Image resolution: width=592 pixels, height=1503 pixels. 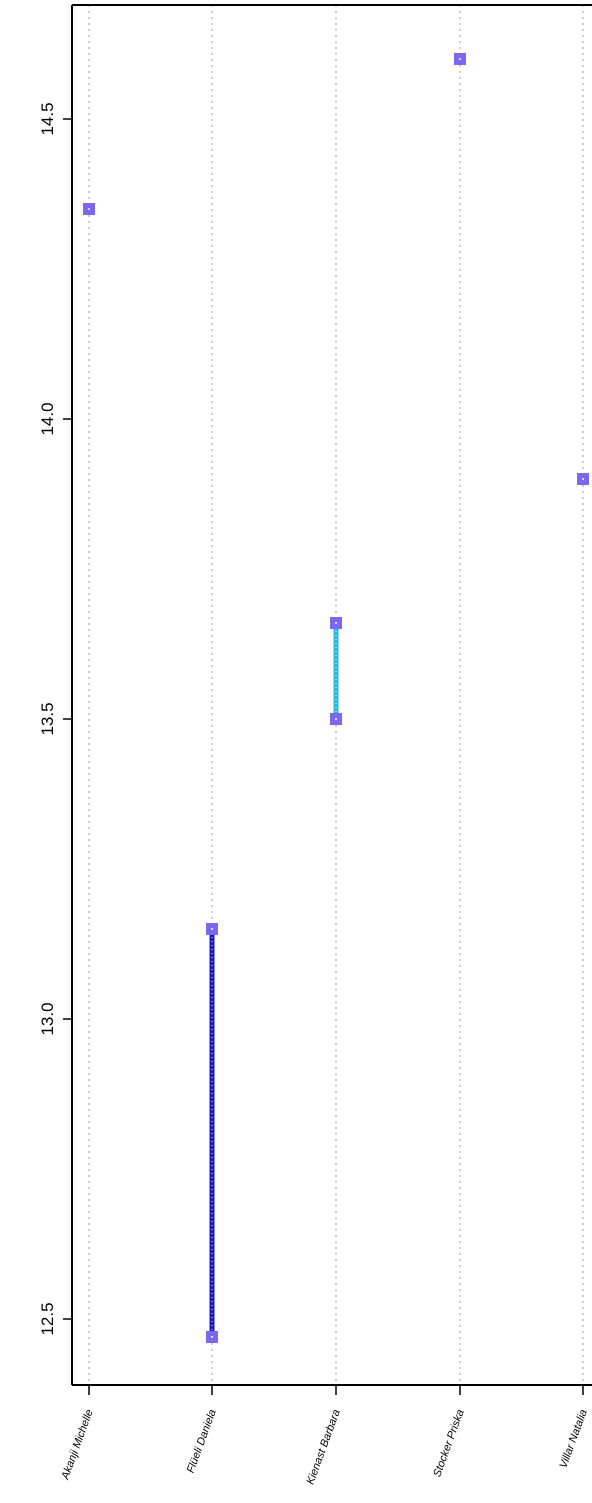 I want to click on y-tick-label: 14.0, so click(x=47, y=418).